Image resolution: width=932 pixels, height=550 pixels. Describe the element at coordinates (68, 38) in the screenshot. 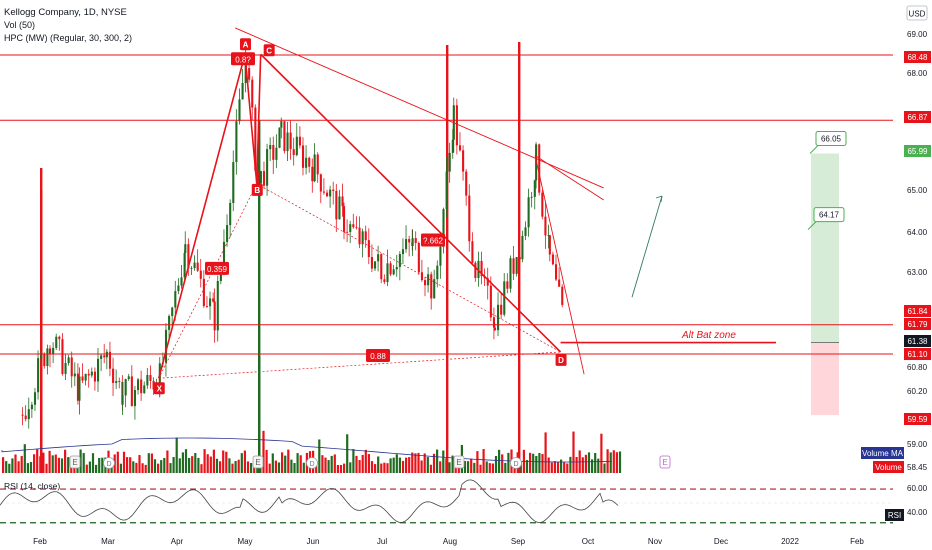

I see `hpc-indicator-label: HPC (MW) (Regular, 30, 300, 2)` at that location.